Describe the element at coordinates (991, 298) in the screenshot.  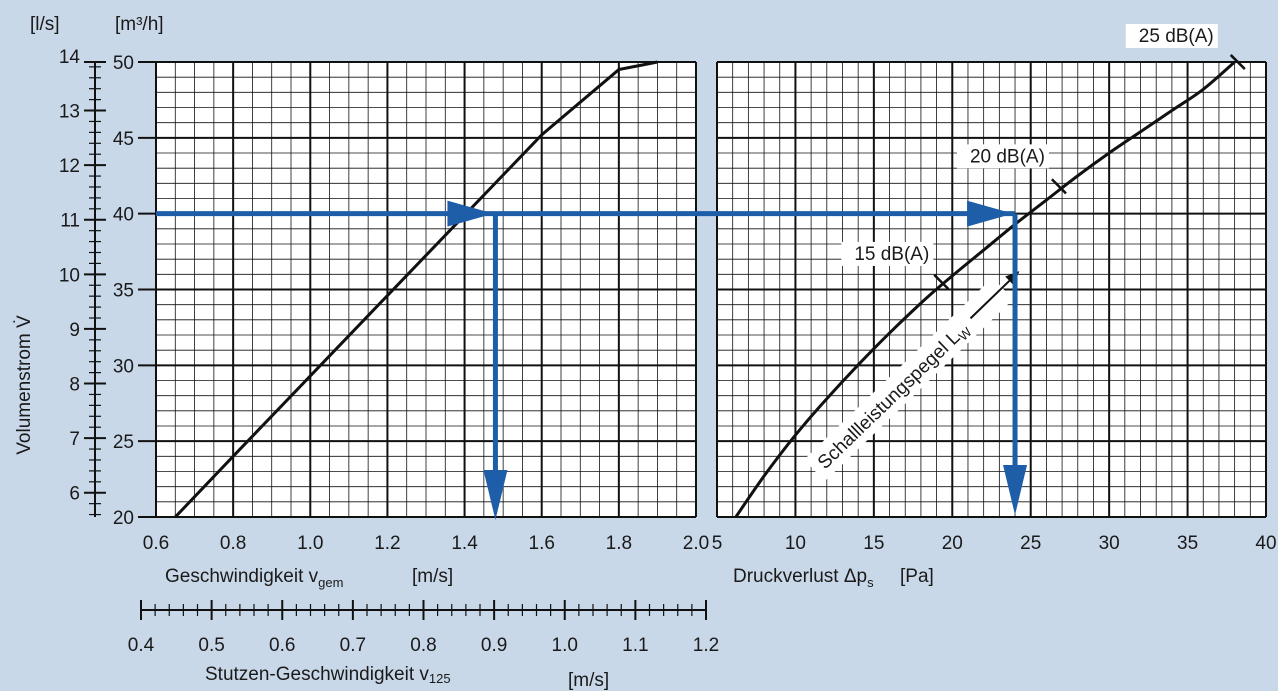
I see `curve-label-arrow-line` at that location.